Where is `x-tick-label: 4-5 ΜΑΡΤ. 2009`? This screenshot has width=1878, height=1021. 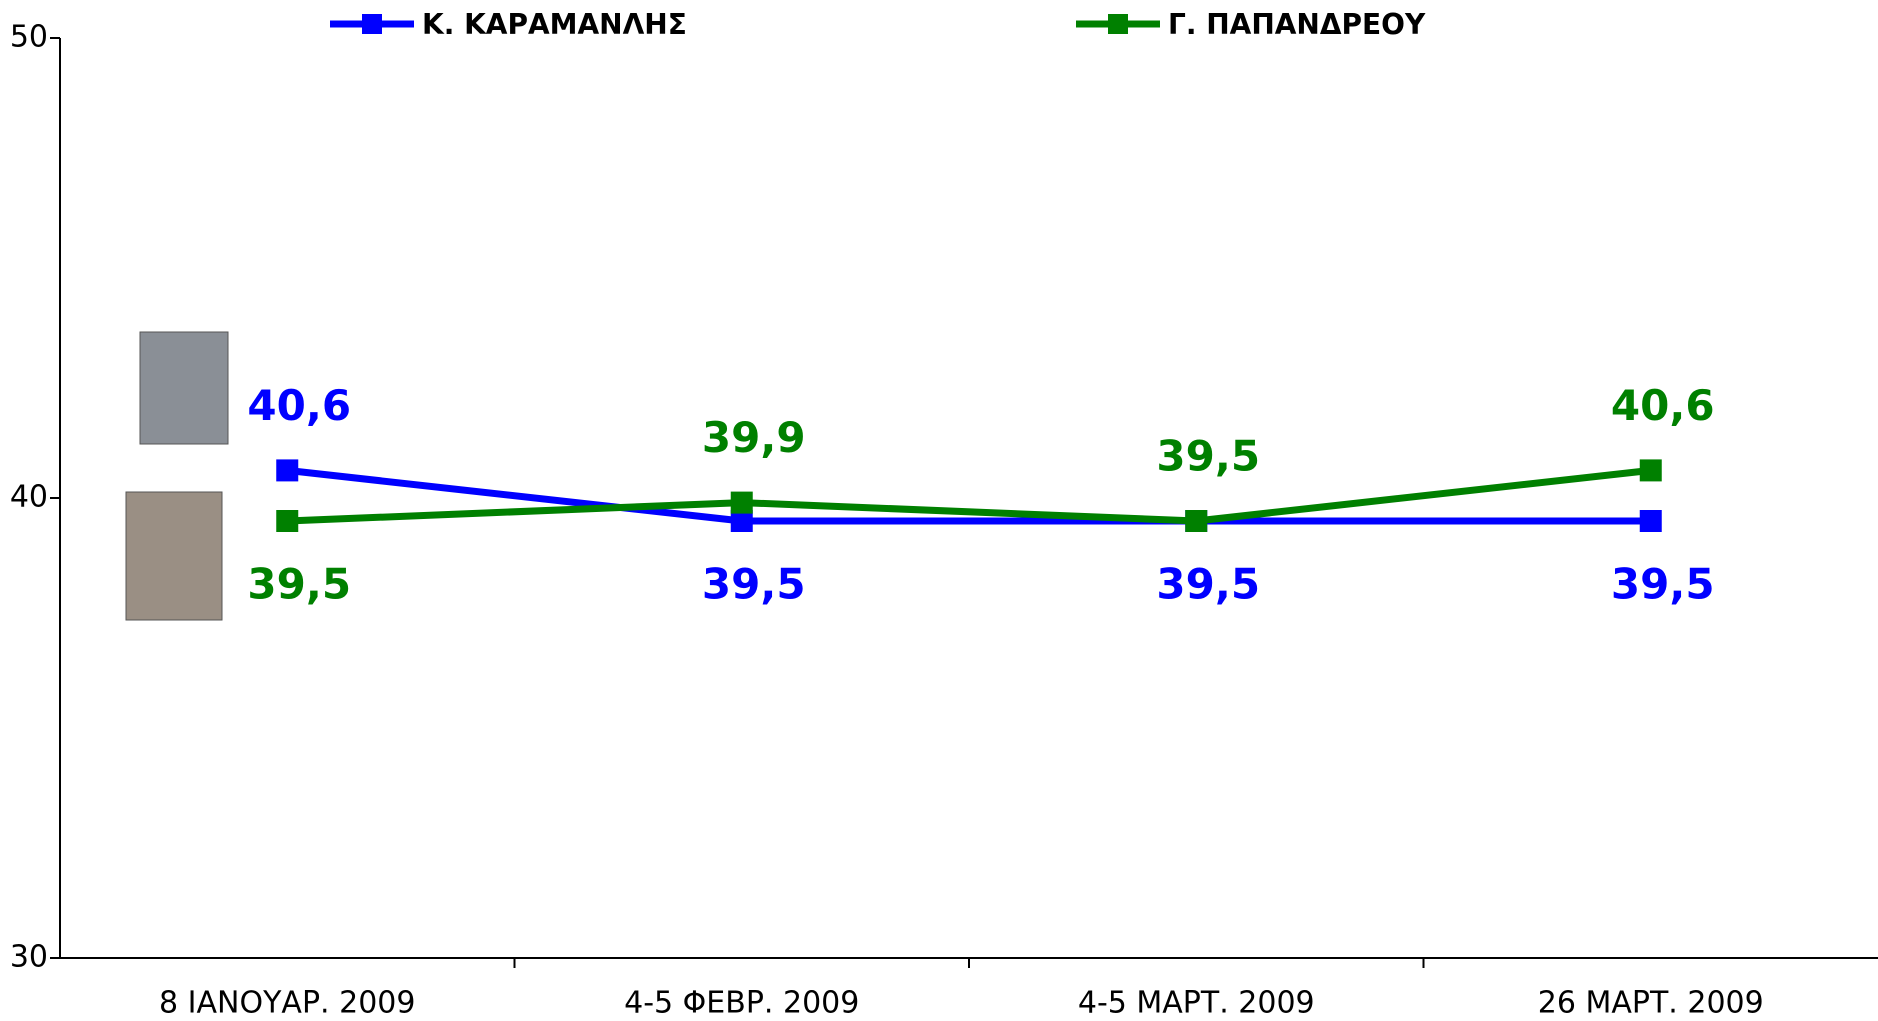
x-tick-label: 4-5 ΜΑΡΤ. 2009 is located at coordinates (1196, 1003).